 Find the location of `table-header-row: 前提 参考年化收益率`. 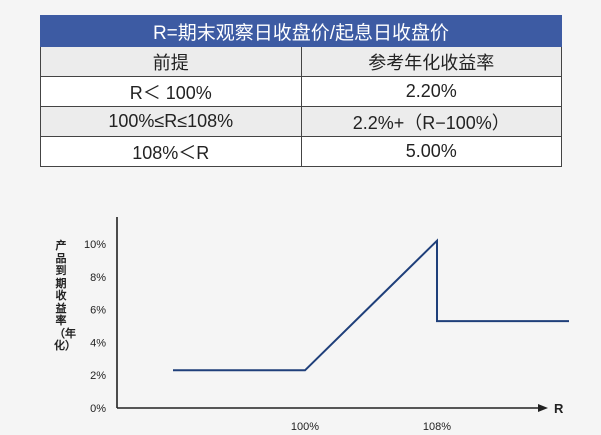

table-header-row: 前提 参考年化收益率 is located at coordinates (301, 61).